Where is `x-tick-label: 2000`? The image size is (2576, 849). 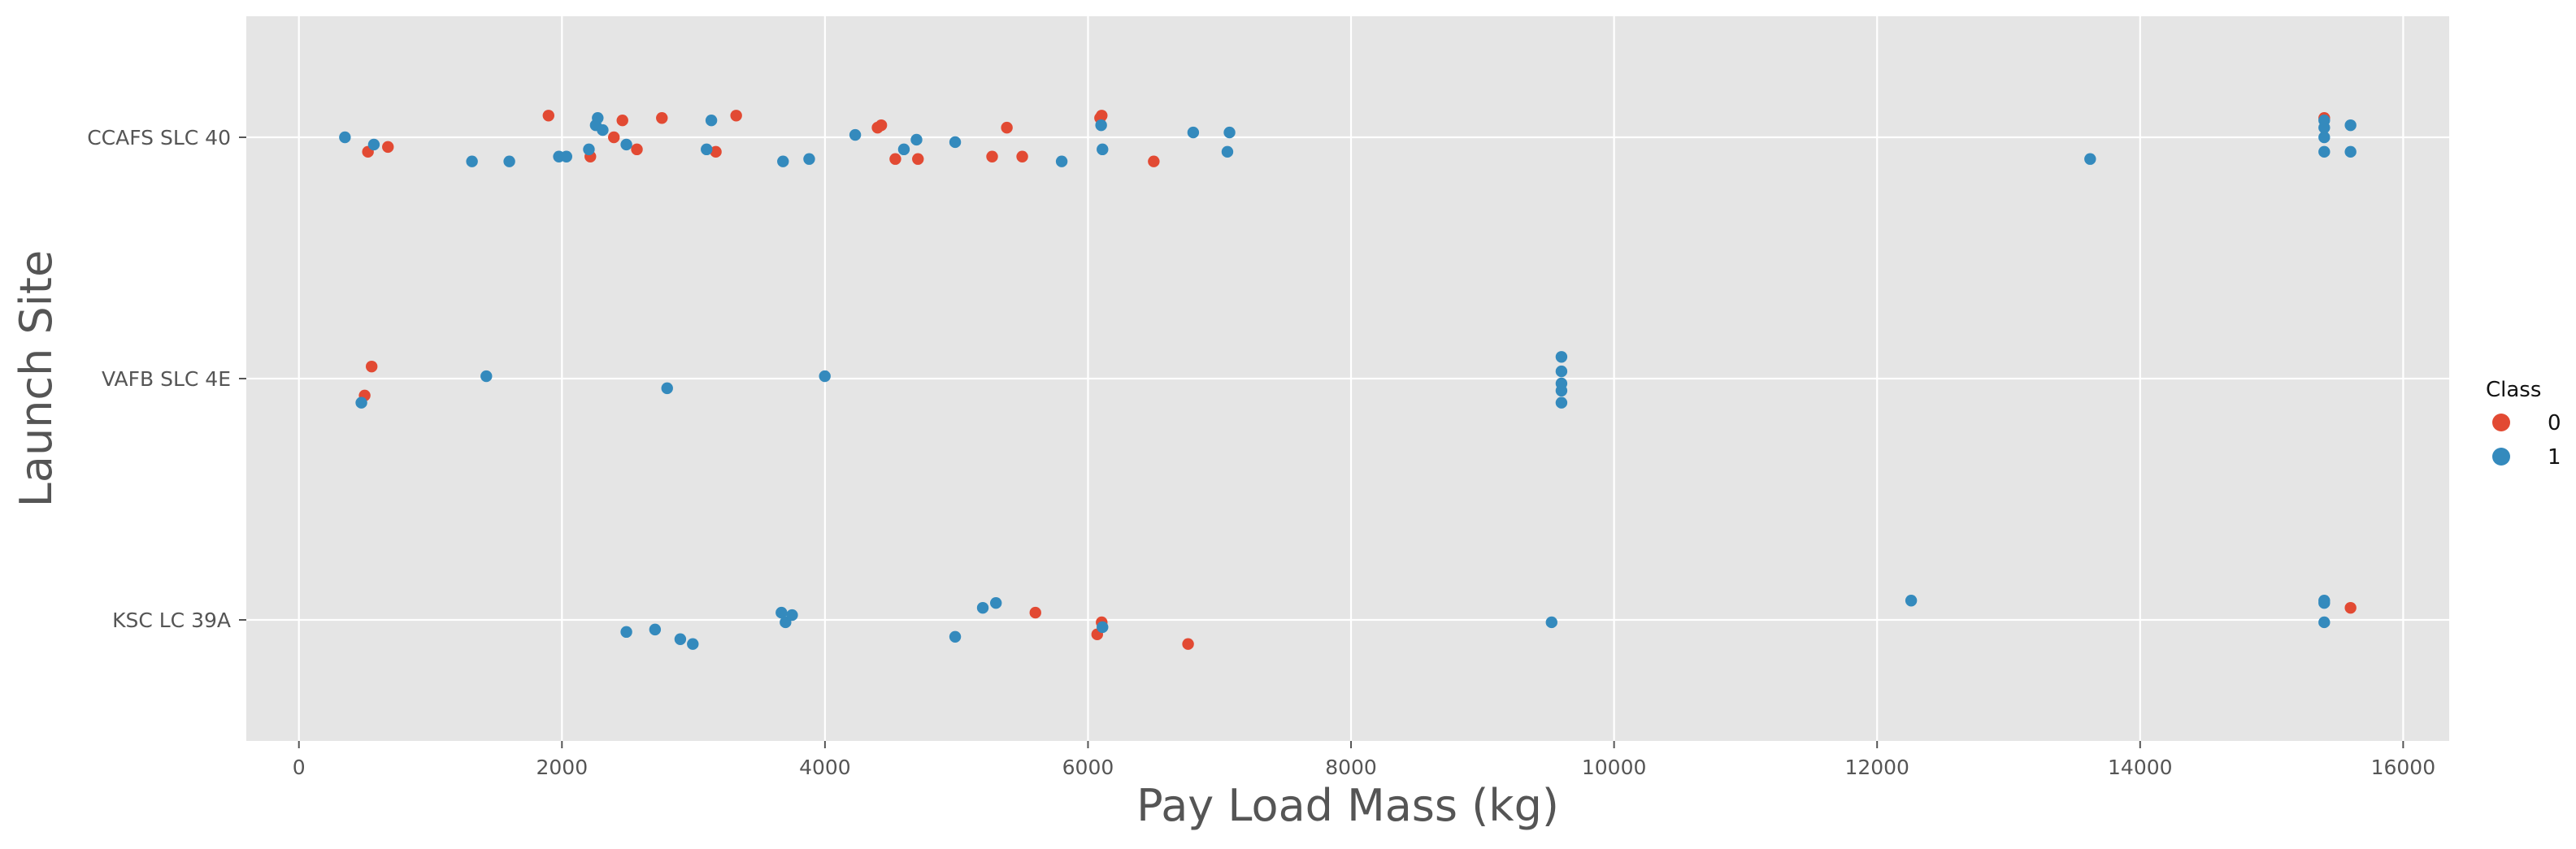 x-tick-label: 2000 is located at coordinates (562, 768).